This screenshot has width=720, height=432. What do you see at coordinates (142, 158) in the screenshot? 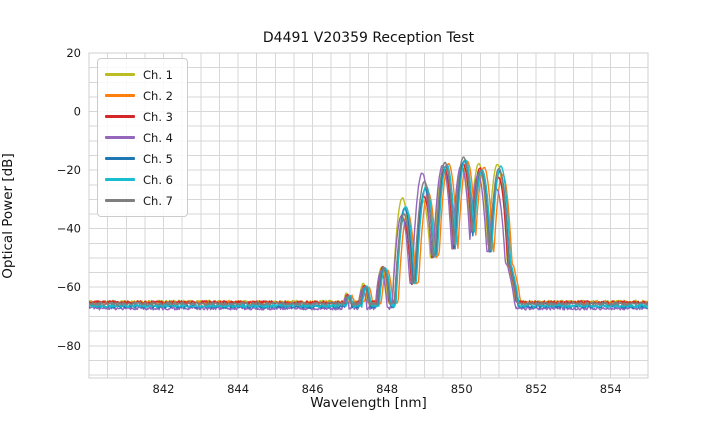
I see `legend-item: Ch. 5` at bounding box center [142, 158].